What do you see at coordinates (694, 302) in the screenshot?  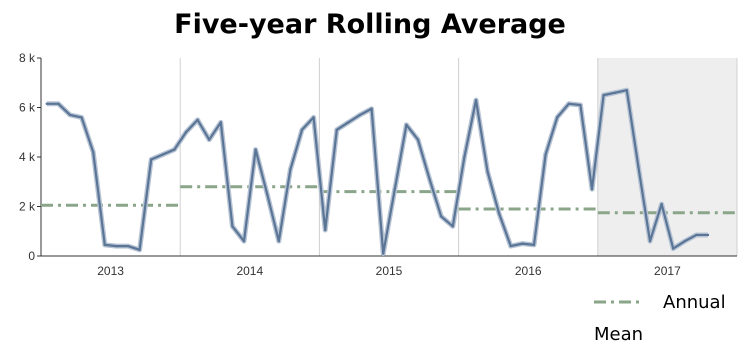 I see `legend-label-line-1: Annual` at bounding box center [694, 302].